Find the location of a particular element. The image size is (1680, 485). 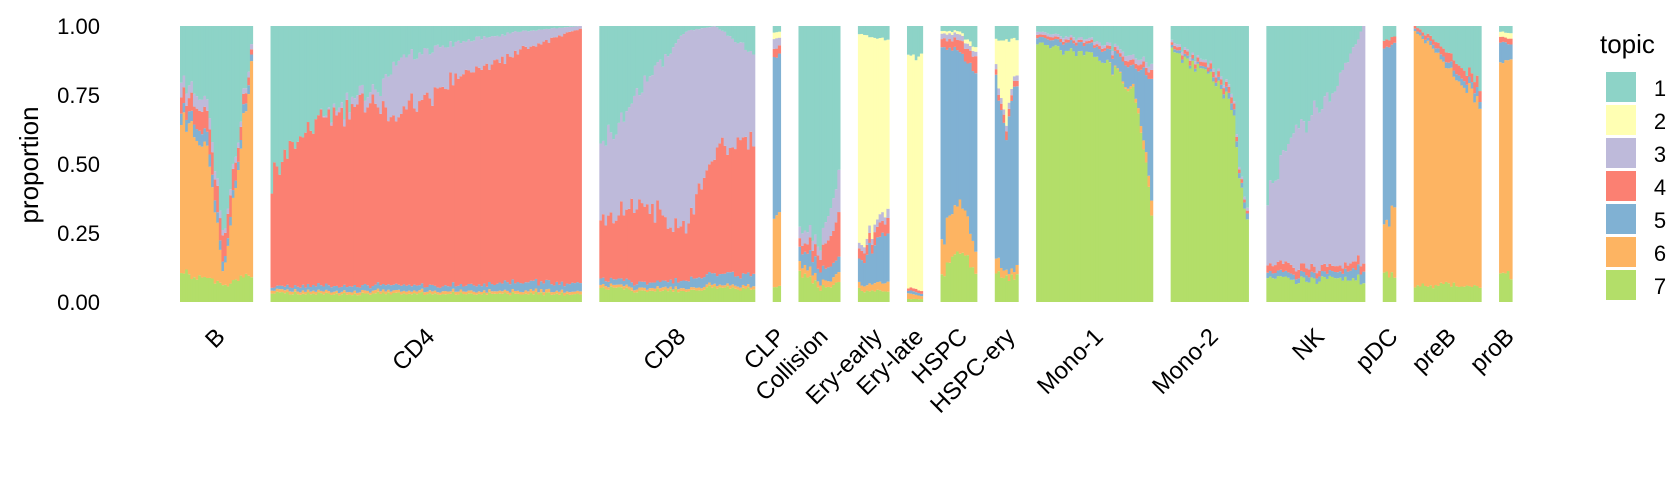

legend-title: topic is located at coordinates (1627, 44).